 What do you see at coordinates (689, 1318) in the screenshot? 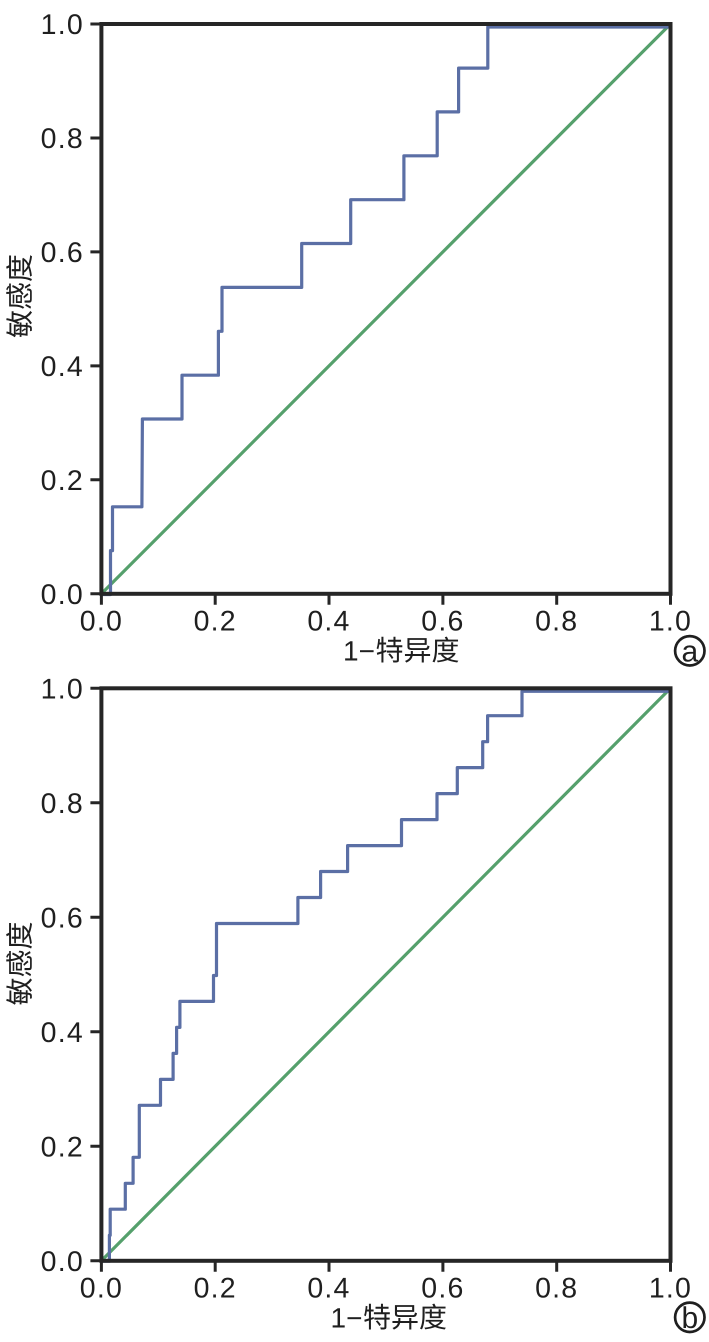
I see `svg-text: b` at bounding box center [689, 1318].